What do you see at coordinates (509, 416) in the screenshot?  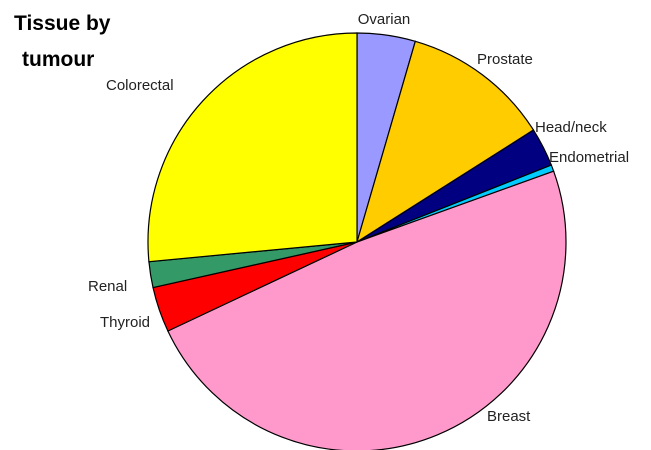 I see `slice-label-breast: Breast` at bounding box center [509, 416].